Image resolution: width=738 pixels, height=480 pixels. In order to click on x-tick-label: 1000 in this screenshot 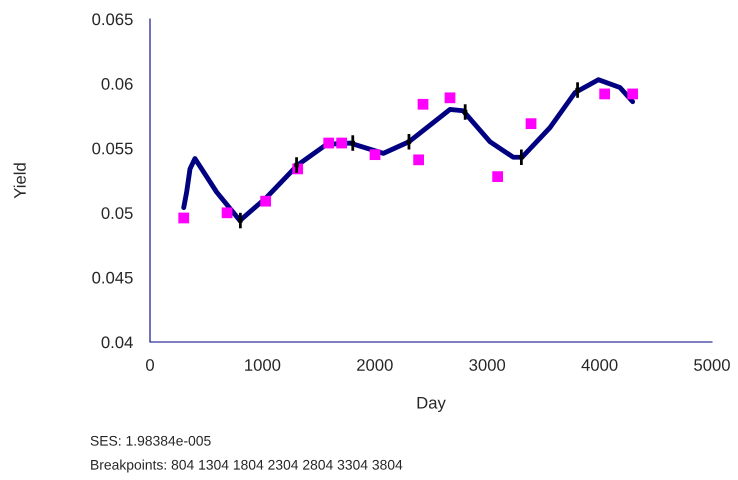, I will do `click(262, 365)`.